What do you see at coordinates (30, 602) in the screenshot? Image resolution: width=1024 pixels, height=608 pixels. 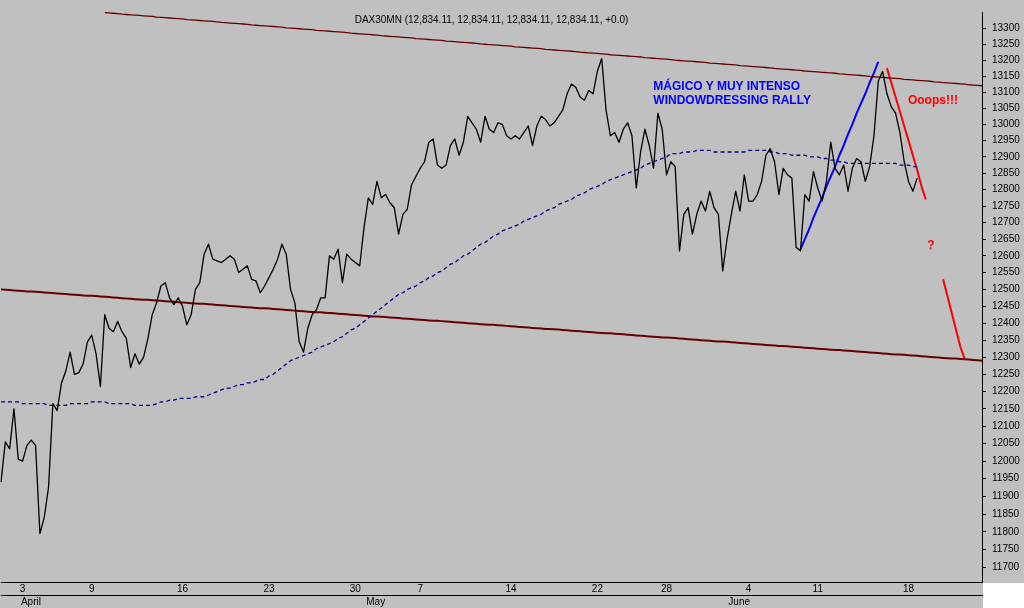 I see `text: April` at bounding box center [30, 602].